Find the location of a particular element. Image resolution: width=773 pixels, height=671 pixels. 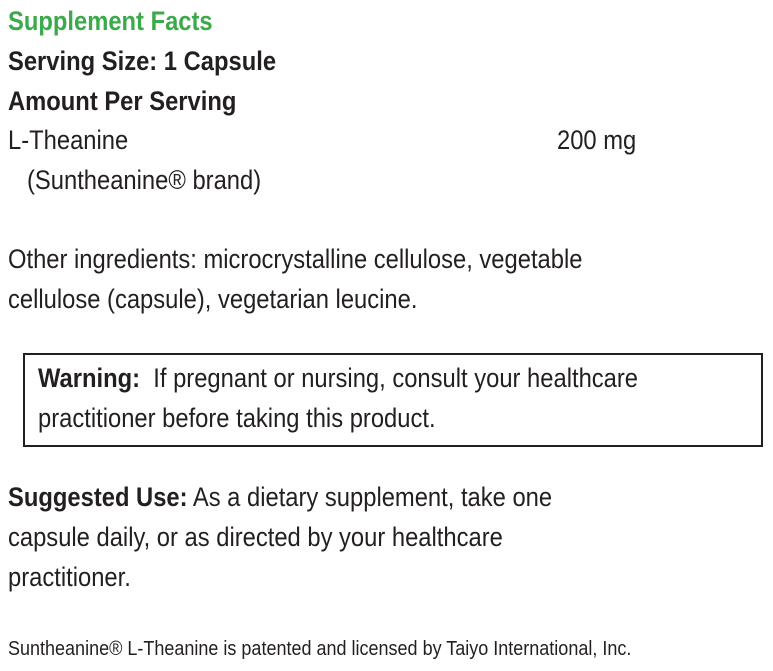

ingredient-amount: 200 mg is located at coordinates (597, 140).